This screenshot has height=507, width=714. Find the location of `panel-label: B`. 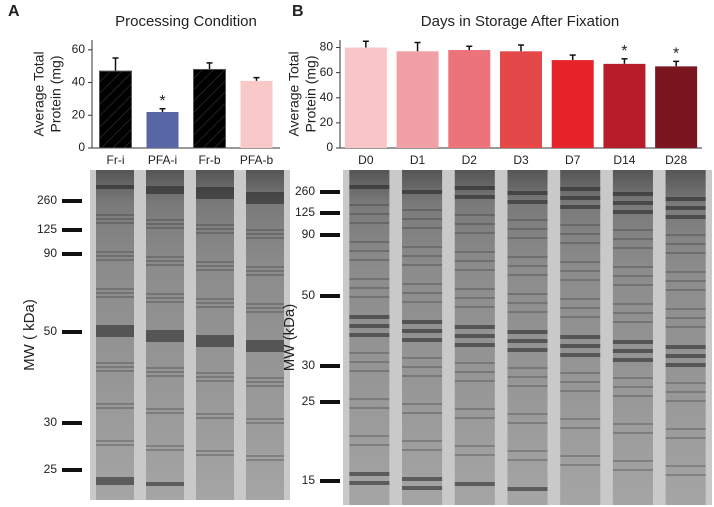

panel-label: B is located at coordinates (298, 11).